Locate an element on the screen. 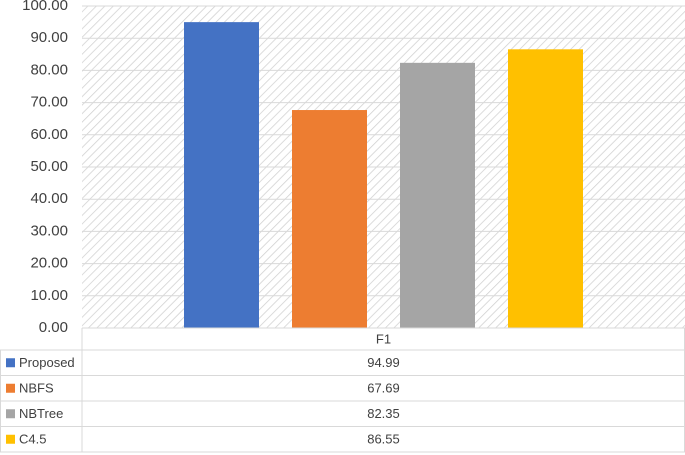 The height and width of the screenshot is (455, 685). legend-label: Proposed is located at coordinates (47, 362).